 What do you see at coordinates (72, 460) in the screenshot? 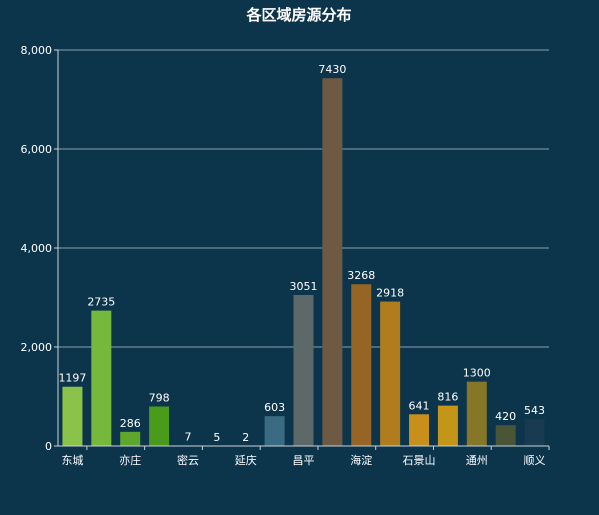
I see `x-tick-label: 东城` at bounding box center [72, 460].